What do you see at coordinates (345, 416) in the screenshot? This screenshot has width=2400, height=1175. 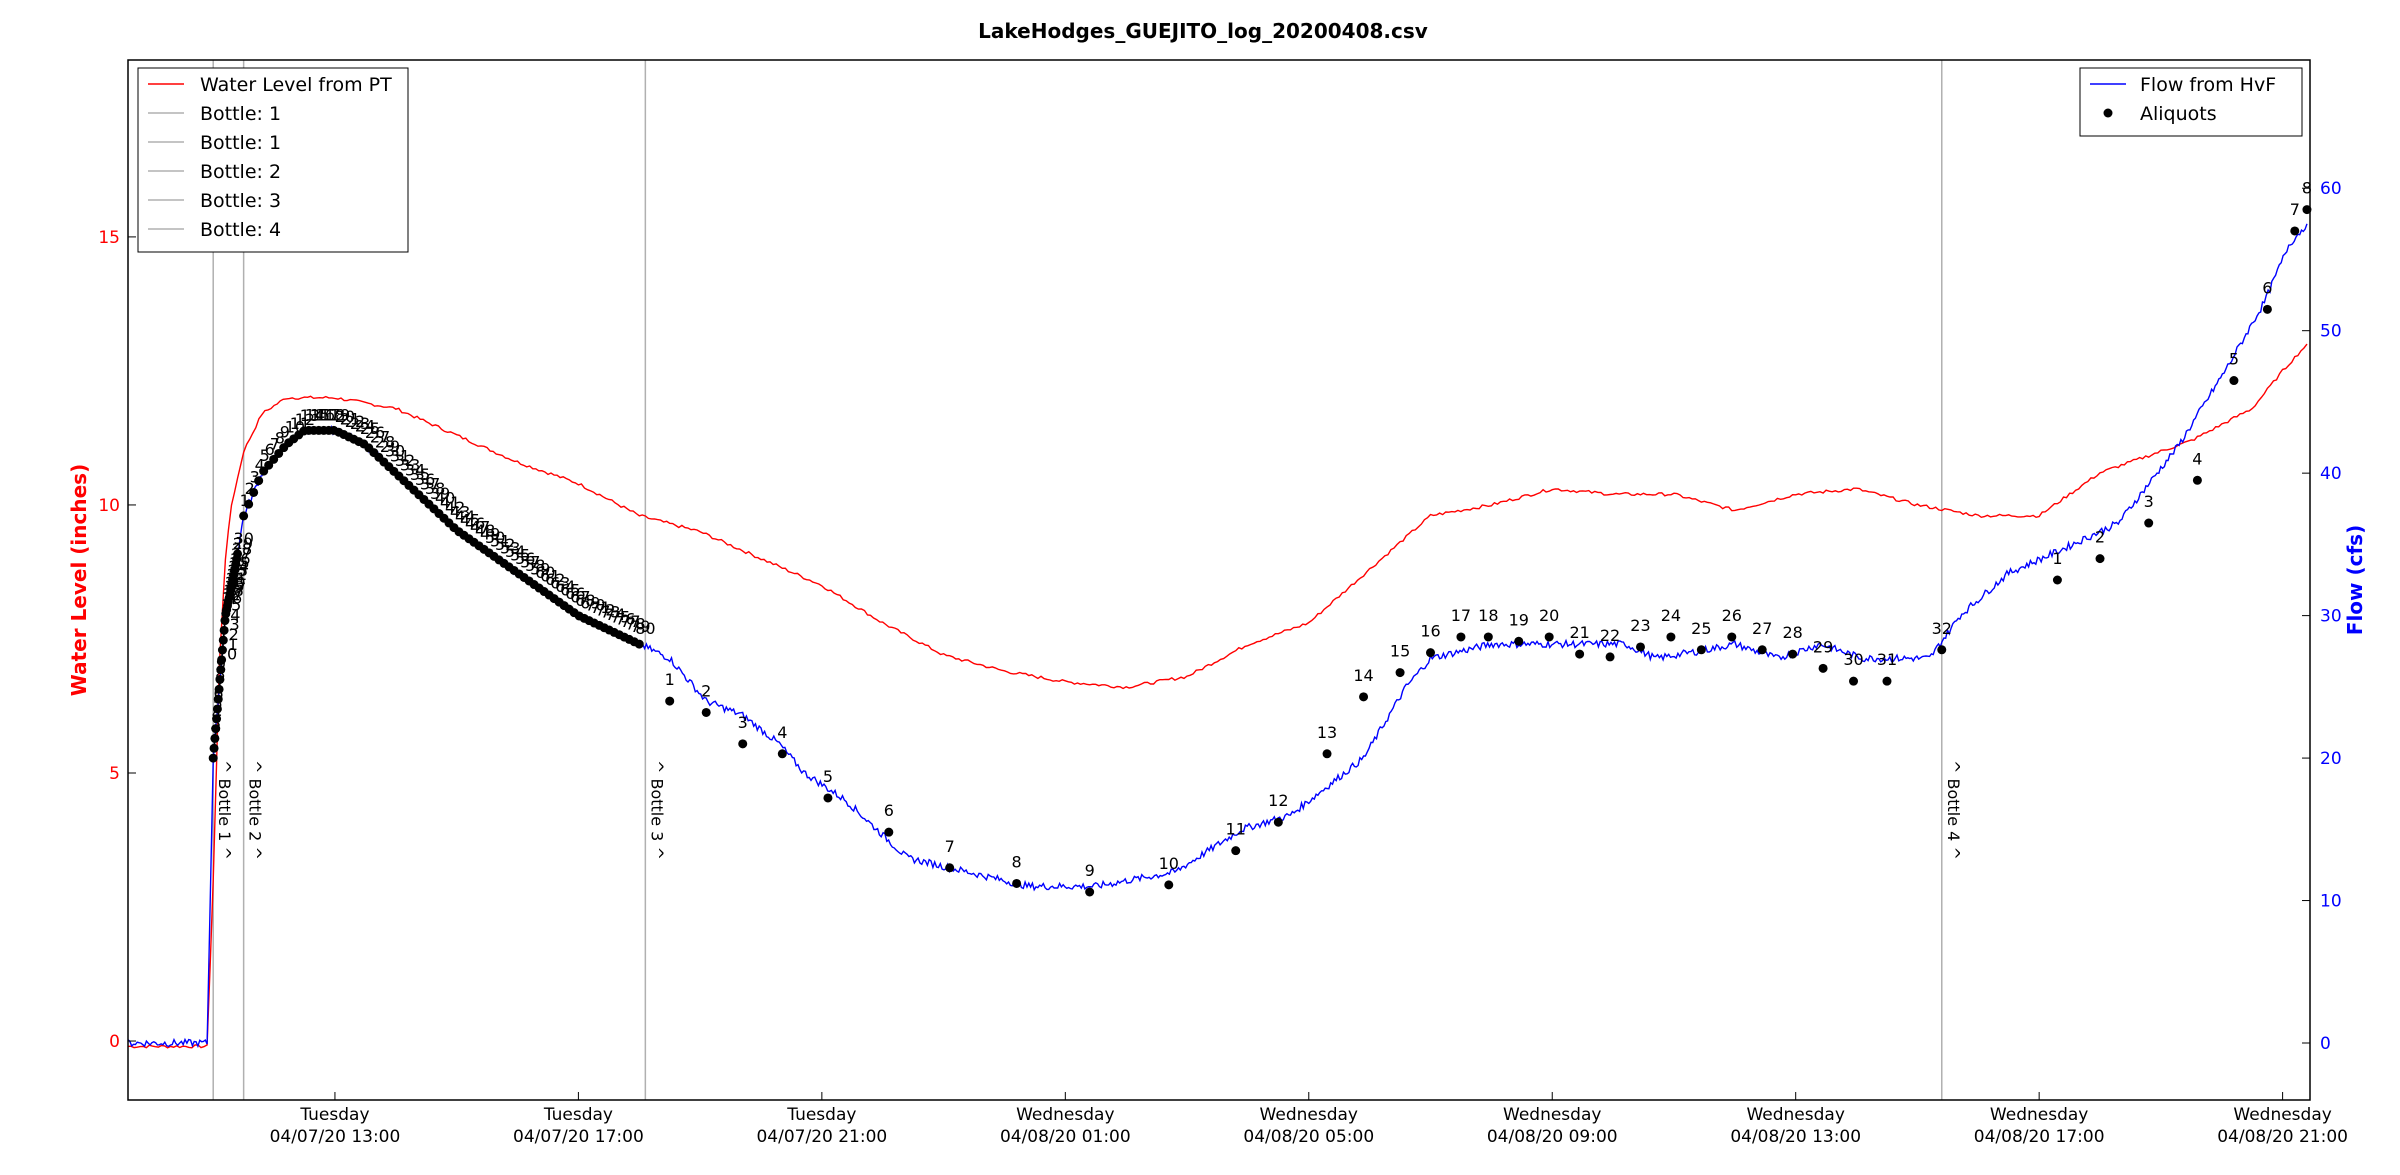 I see `aliquot-label-b2-20: 20` at bounding box center [345, 416].